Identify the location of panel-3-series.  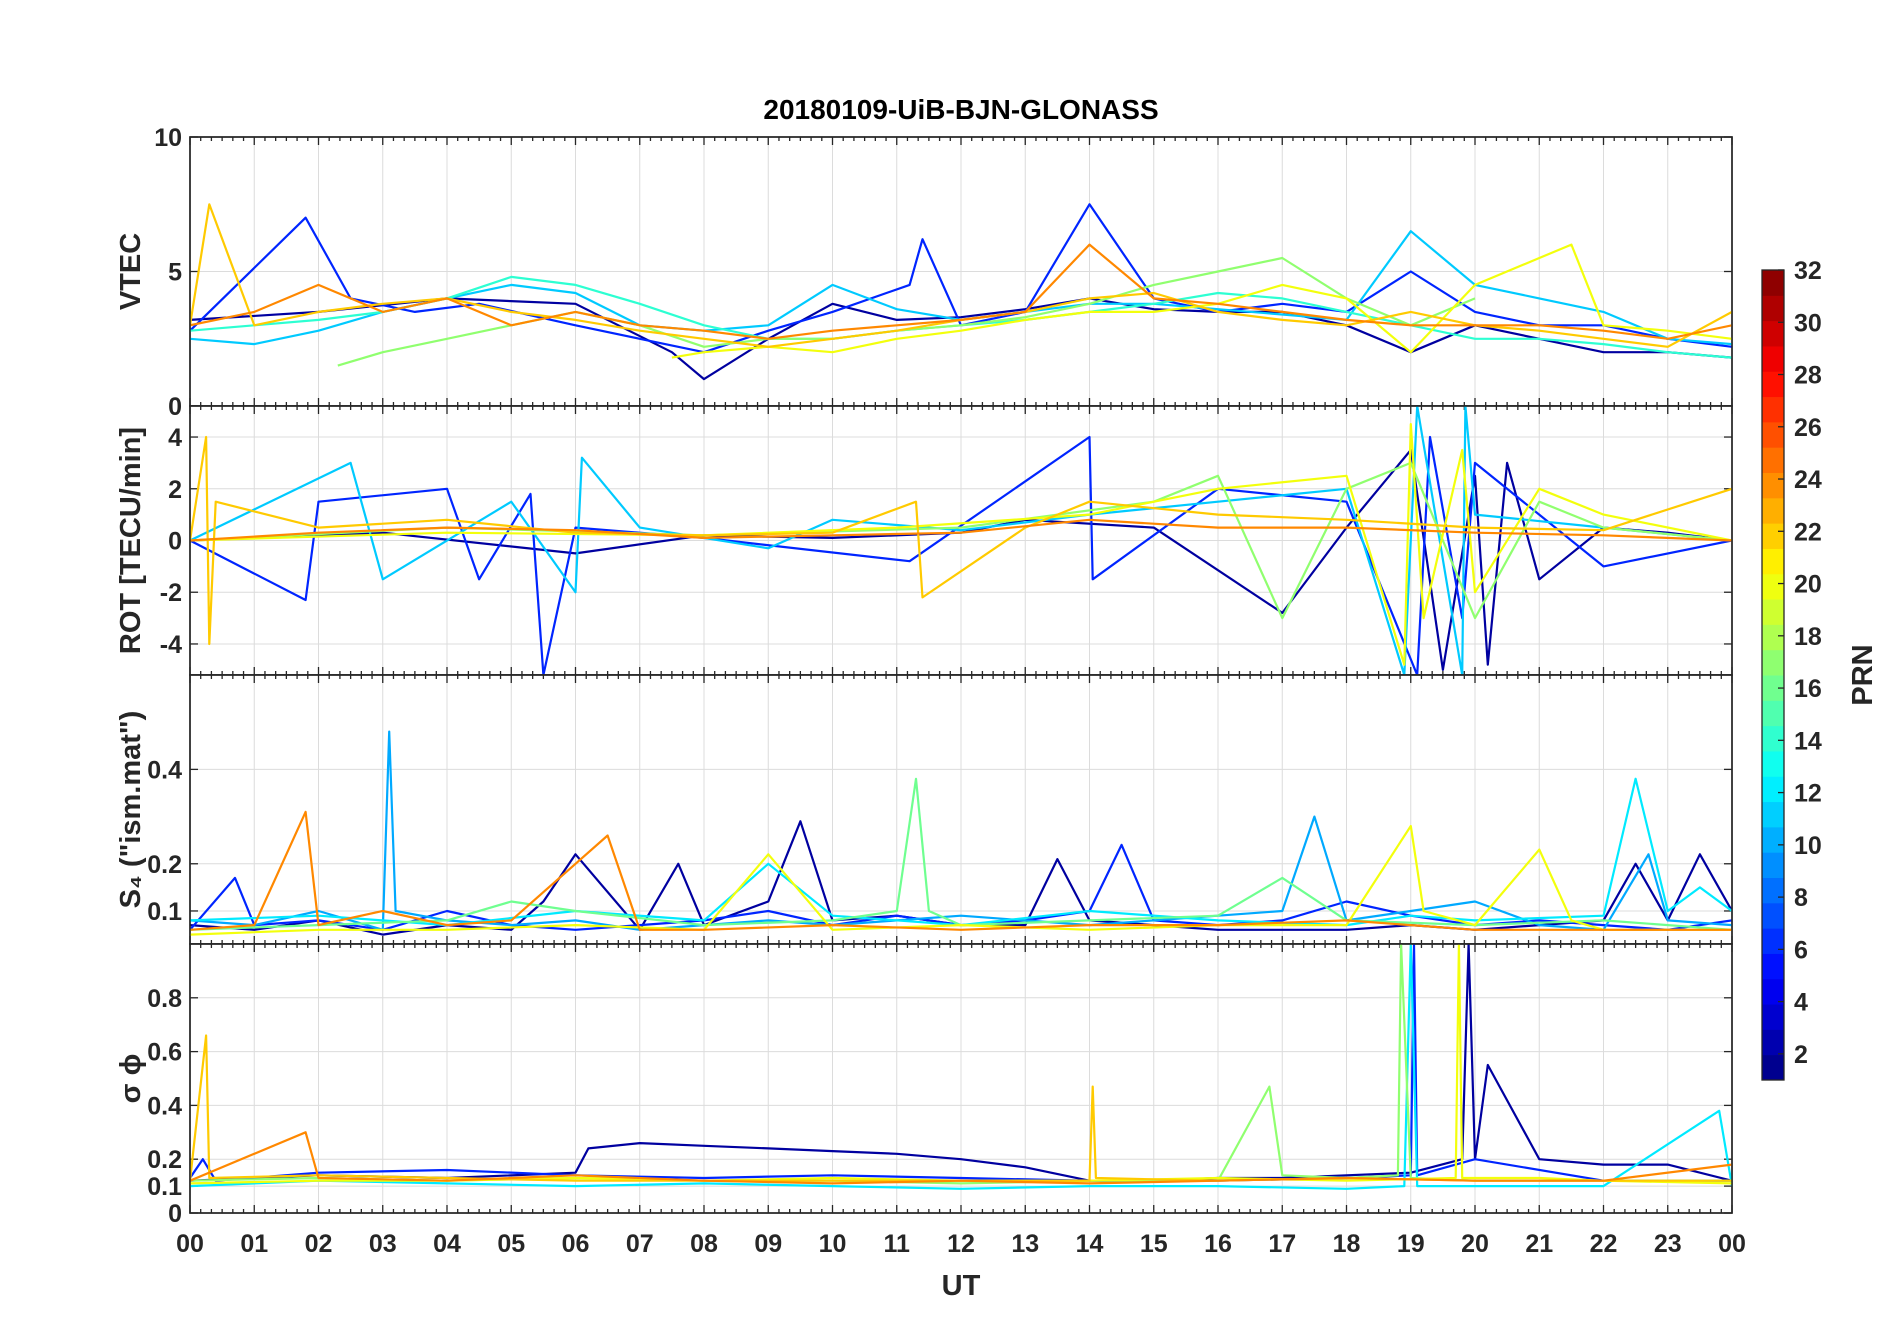
(961, 1067).